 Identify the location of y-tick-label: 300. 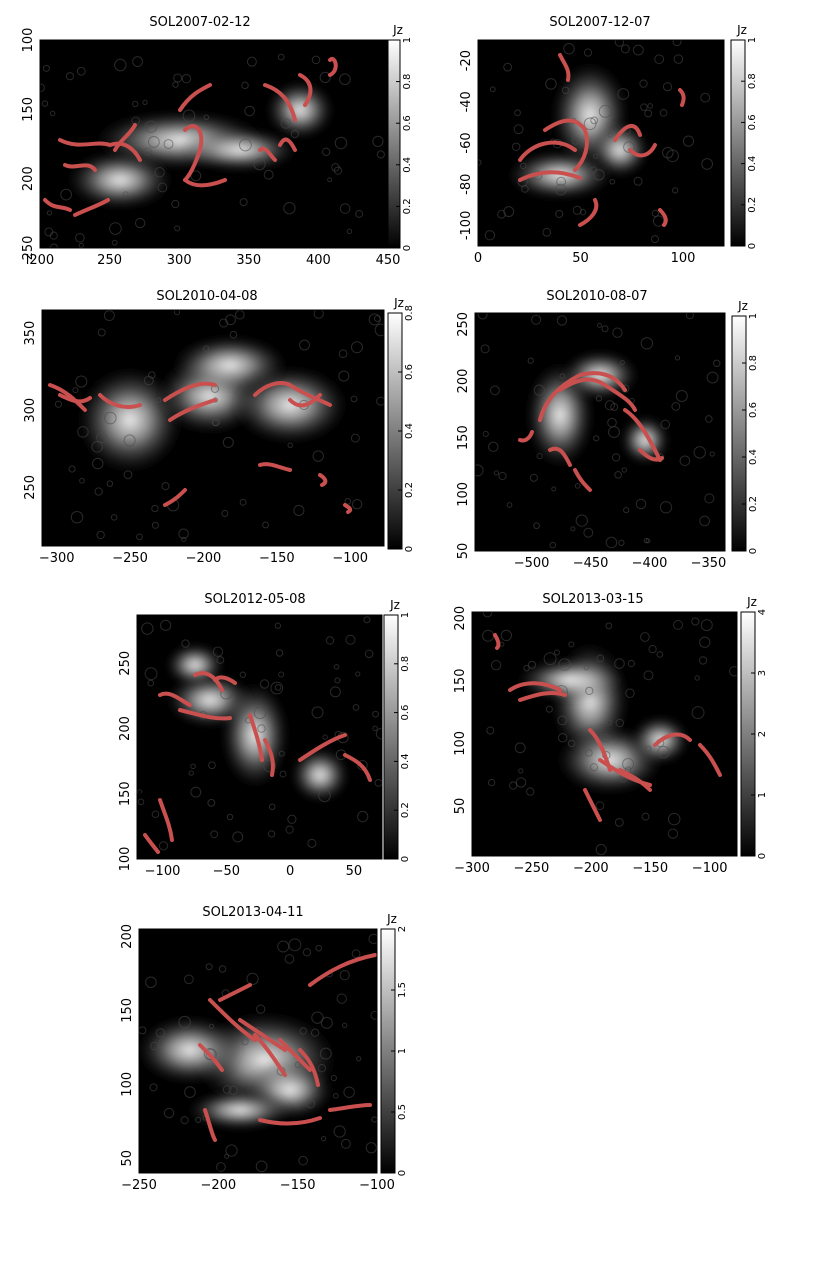
(30, 410).